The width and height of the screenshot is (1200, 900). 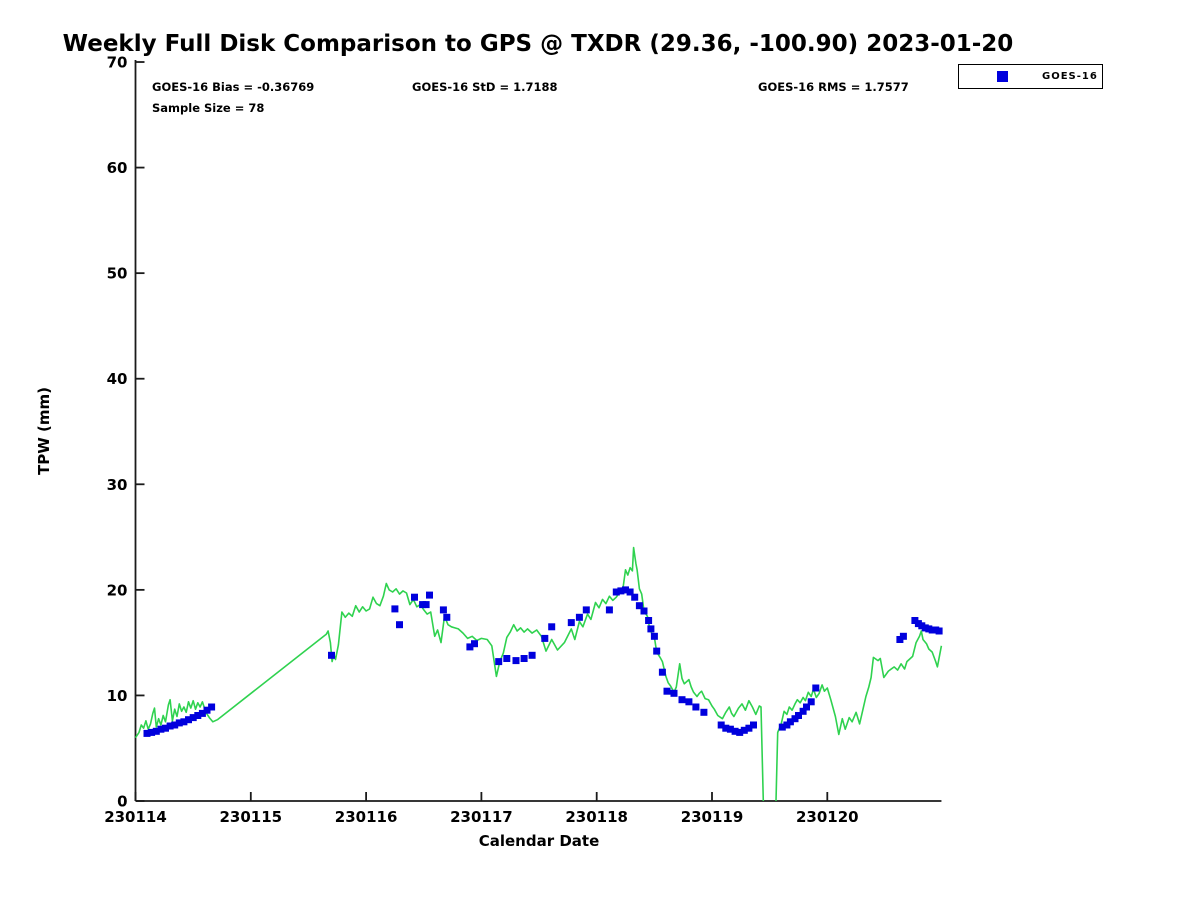 I want to click on x-tick-label: 230117, so click(x=481, y=817).